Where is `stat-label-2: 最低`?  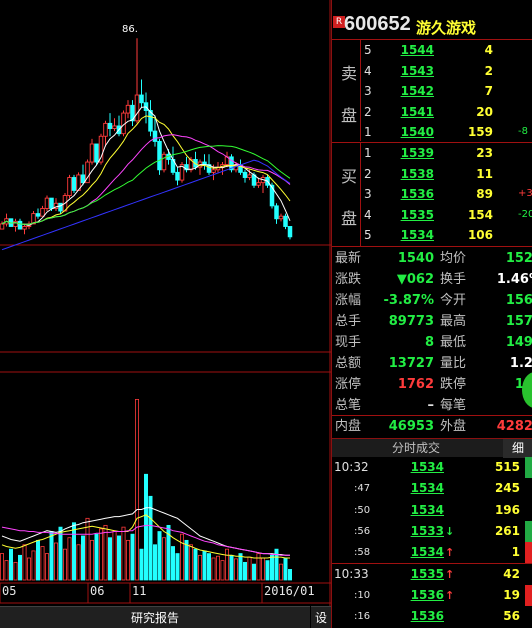
stat-label-2: 最低 is located at coordinates (453, 342).